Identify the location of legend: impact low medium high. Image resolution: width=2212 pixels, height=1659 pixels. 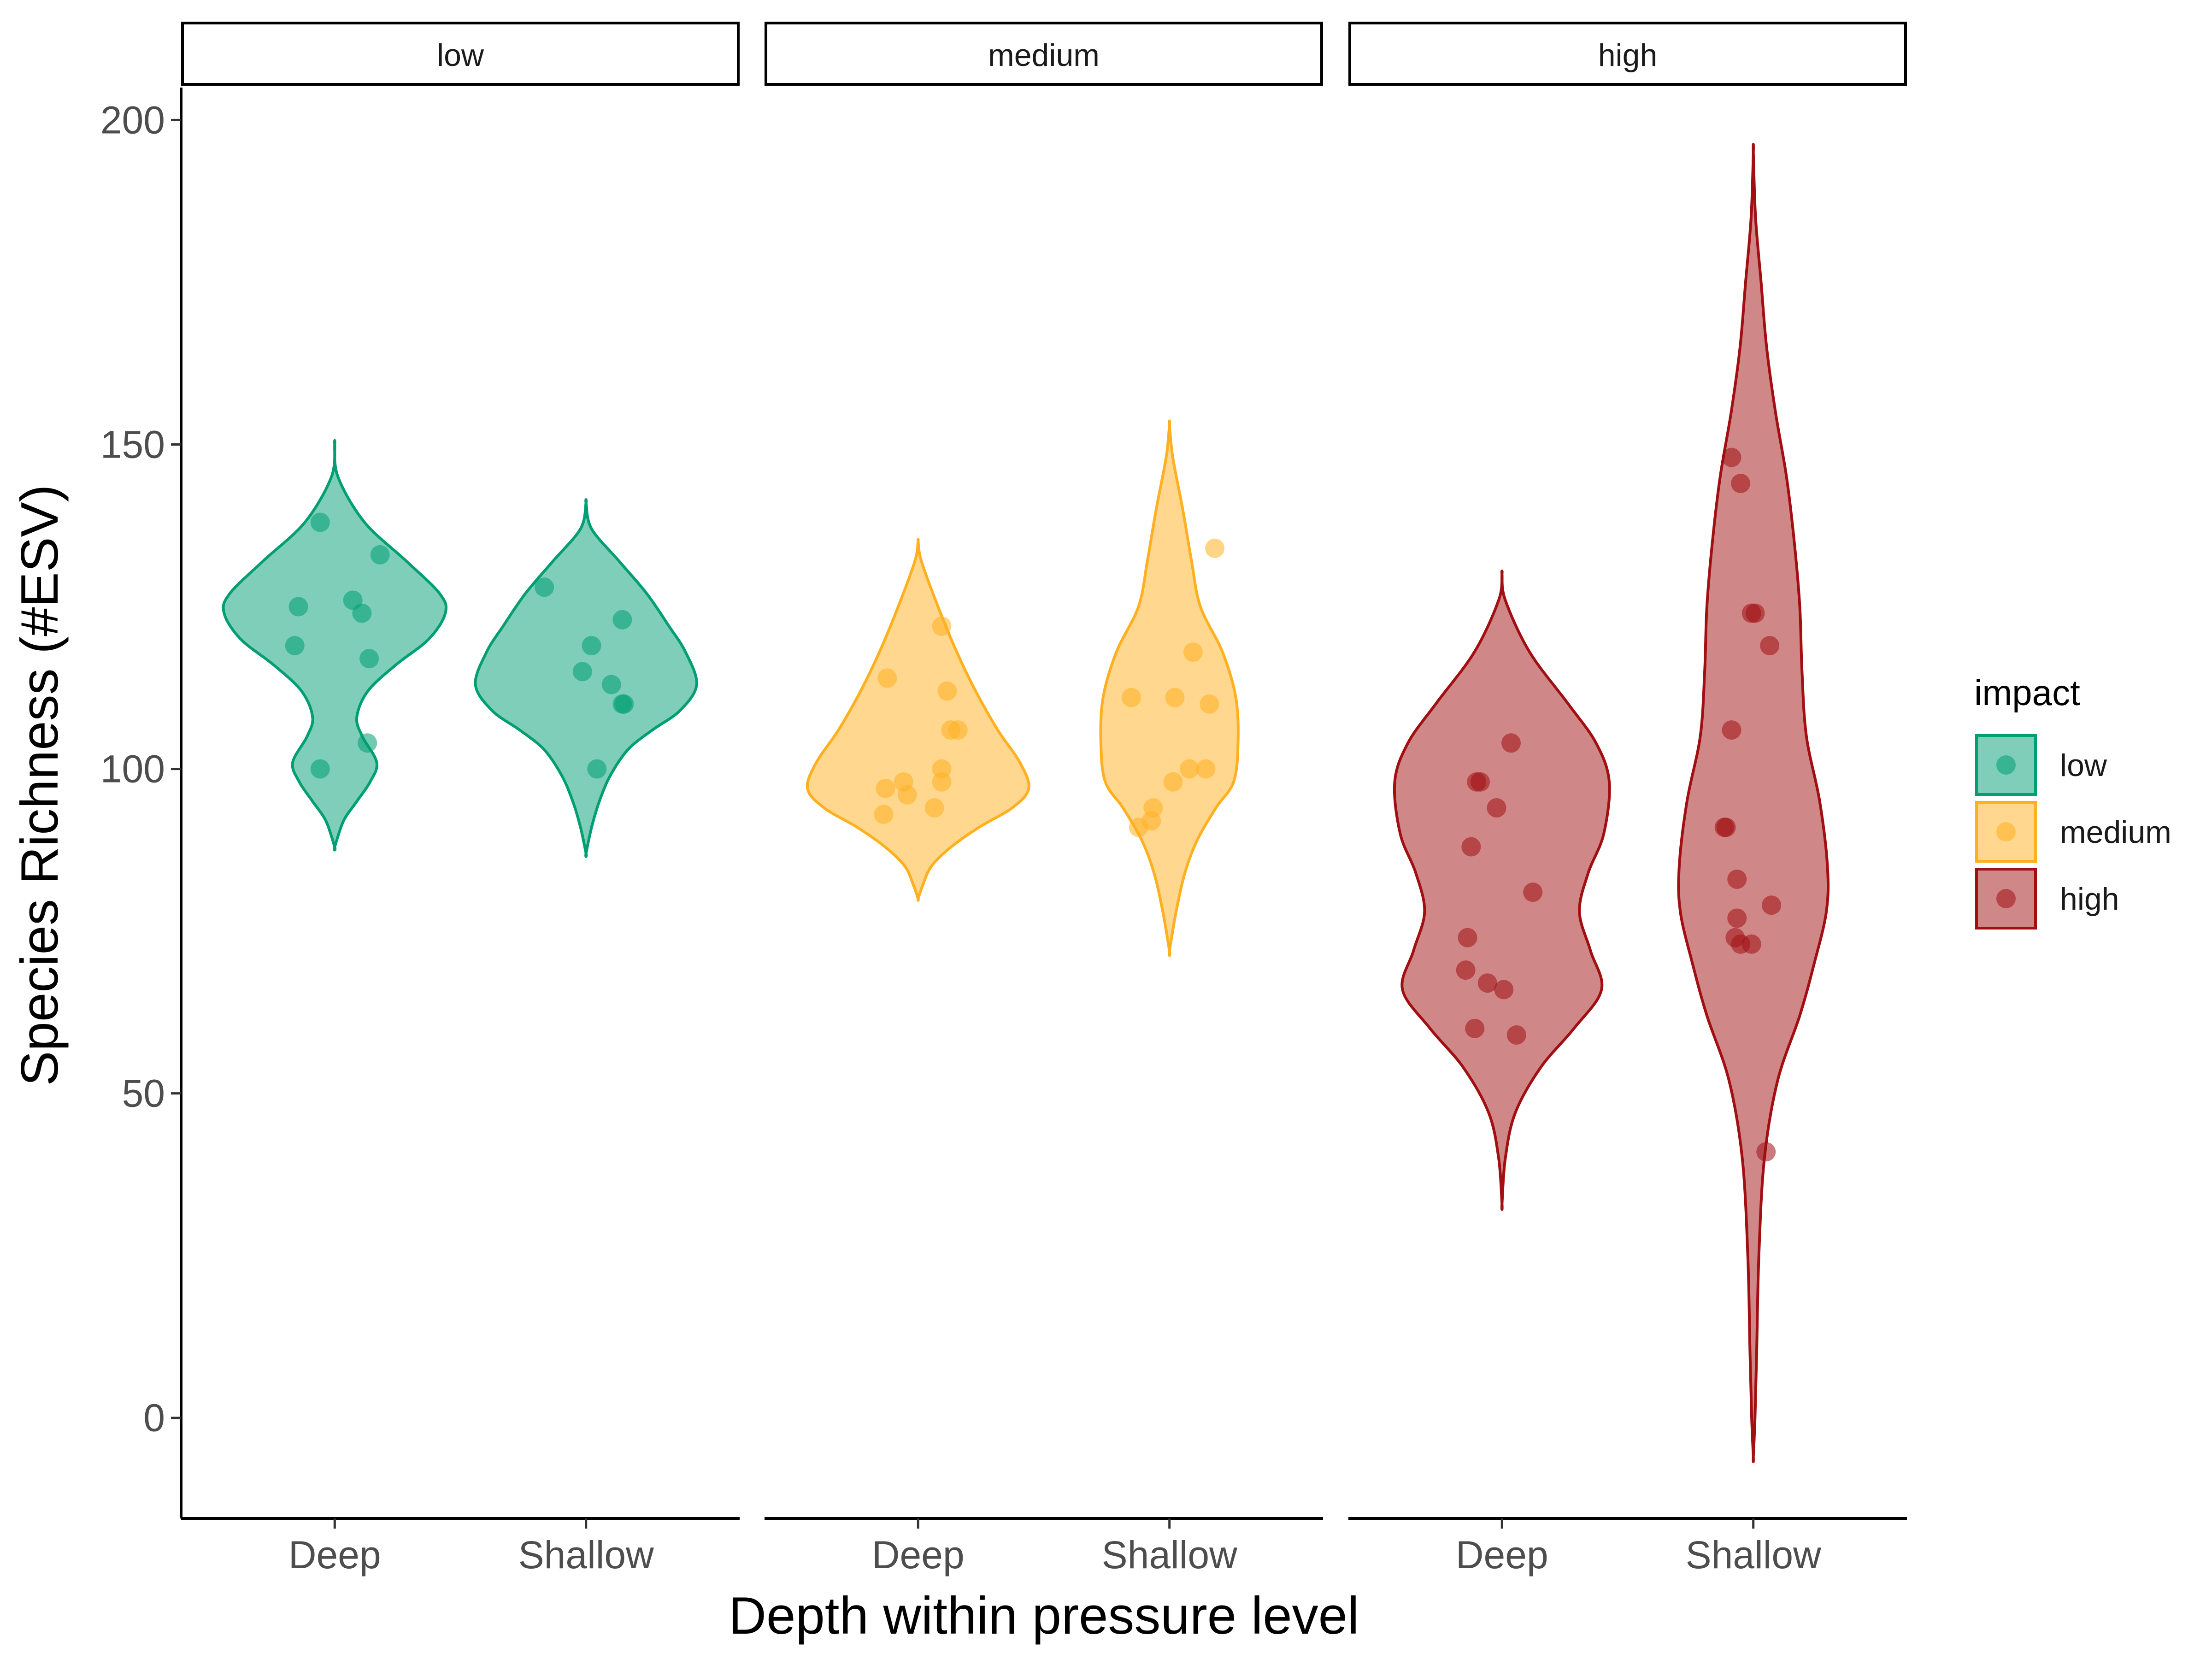
(2072, 801).